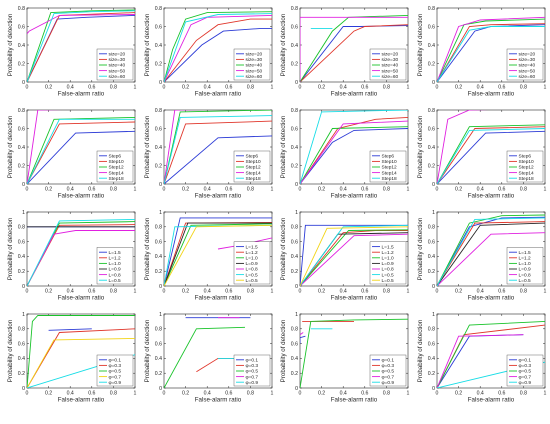  What do you see at coordinates (527, 60) in the screenshot?
I see `legend-label: size=30` at bounding box center [527, 60].